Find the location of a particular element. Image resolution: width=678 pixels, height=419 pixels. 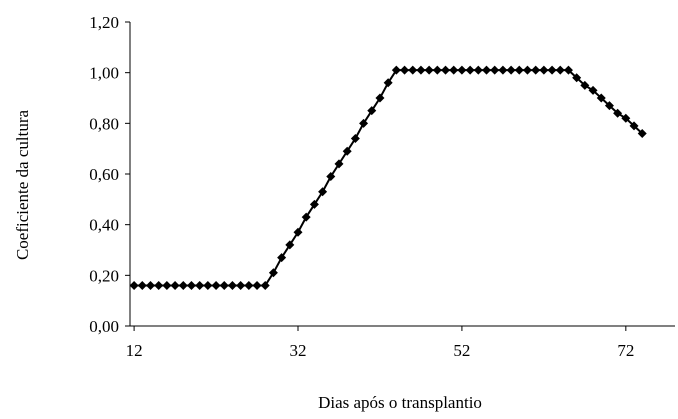

y-tick-label: 0,40 is located at coordinates (104, 225).